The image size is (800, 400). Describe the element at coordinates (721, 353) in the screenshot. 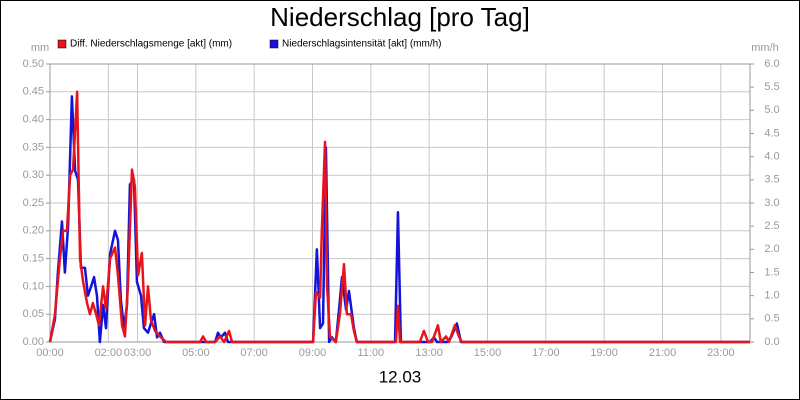

I see `x-tick-label: 23:00` at that location.